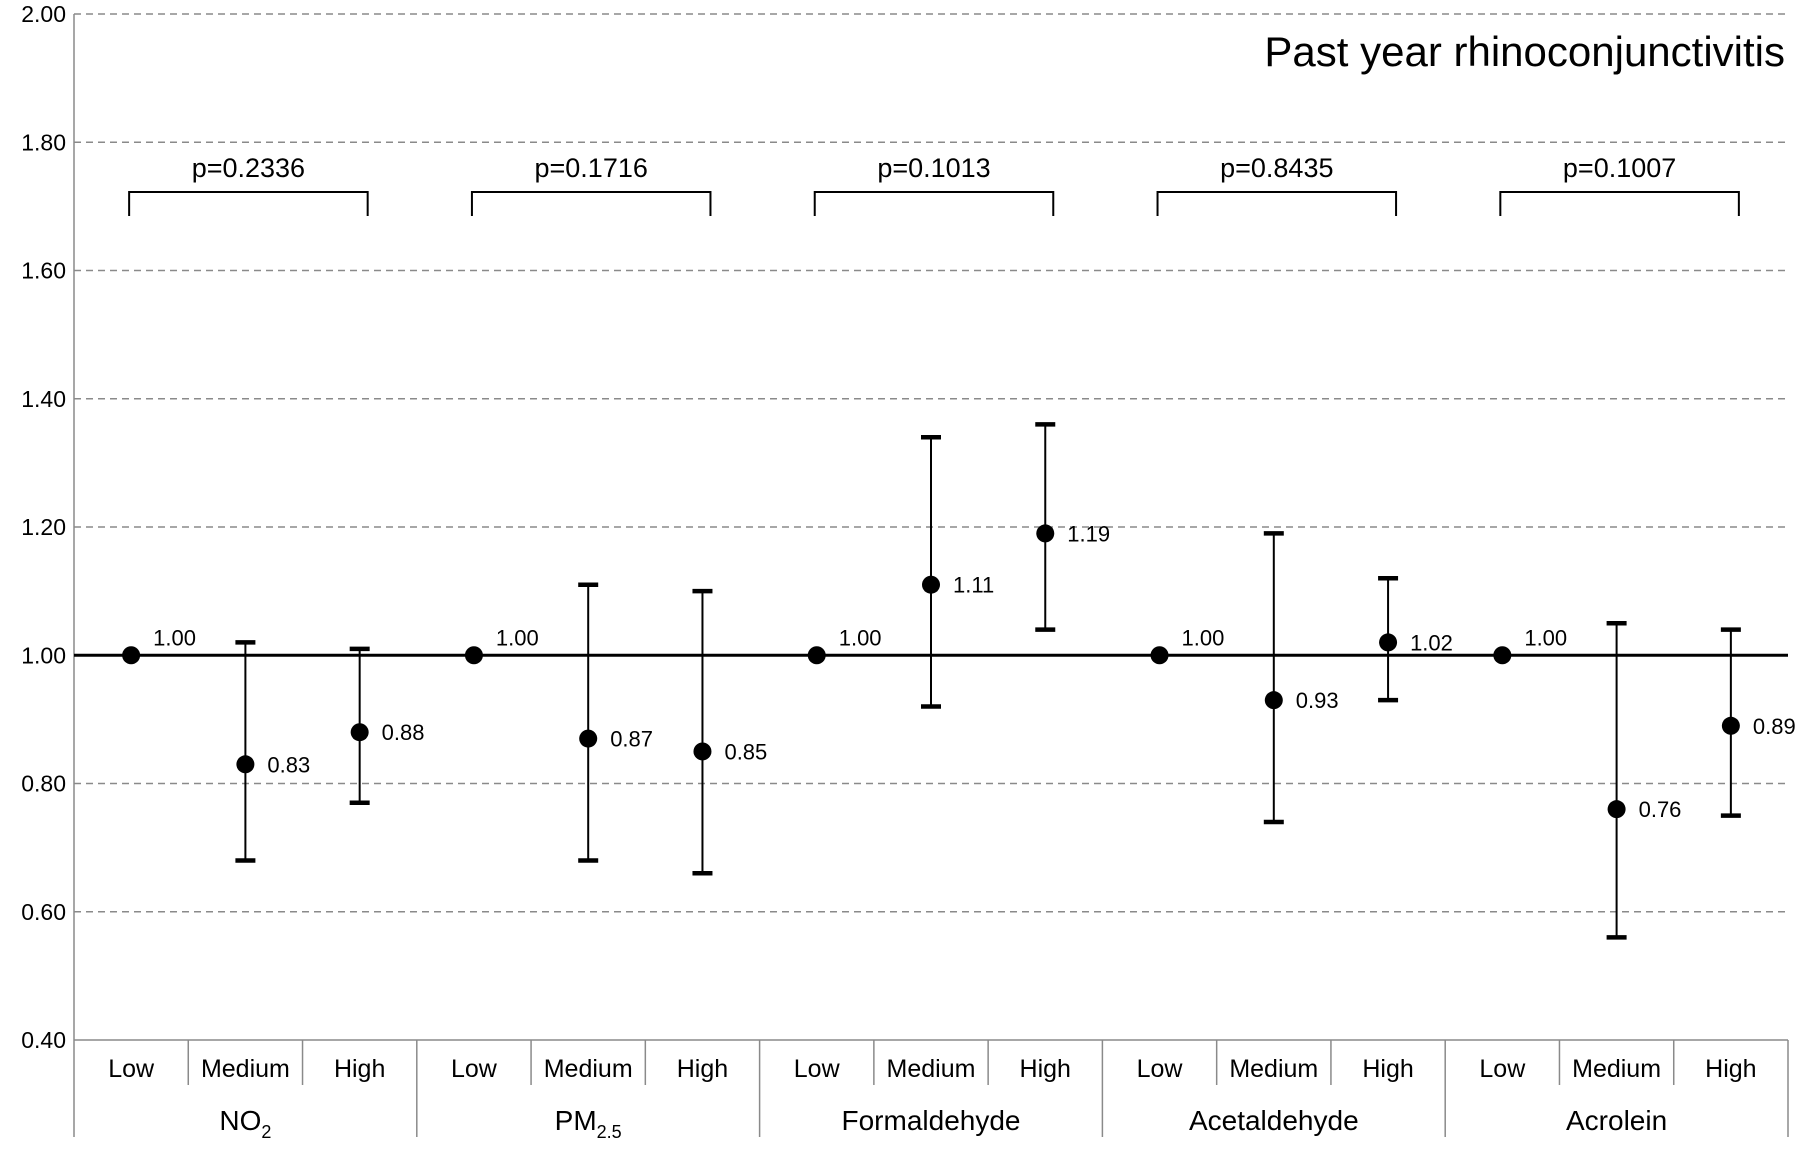 The image size is (1800, 1163). What do you see at coordinates (266, 1132) in the screenshot?
I see `group-subscript: 2` at bounding box center [266, 1132].